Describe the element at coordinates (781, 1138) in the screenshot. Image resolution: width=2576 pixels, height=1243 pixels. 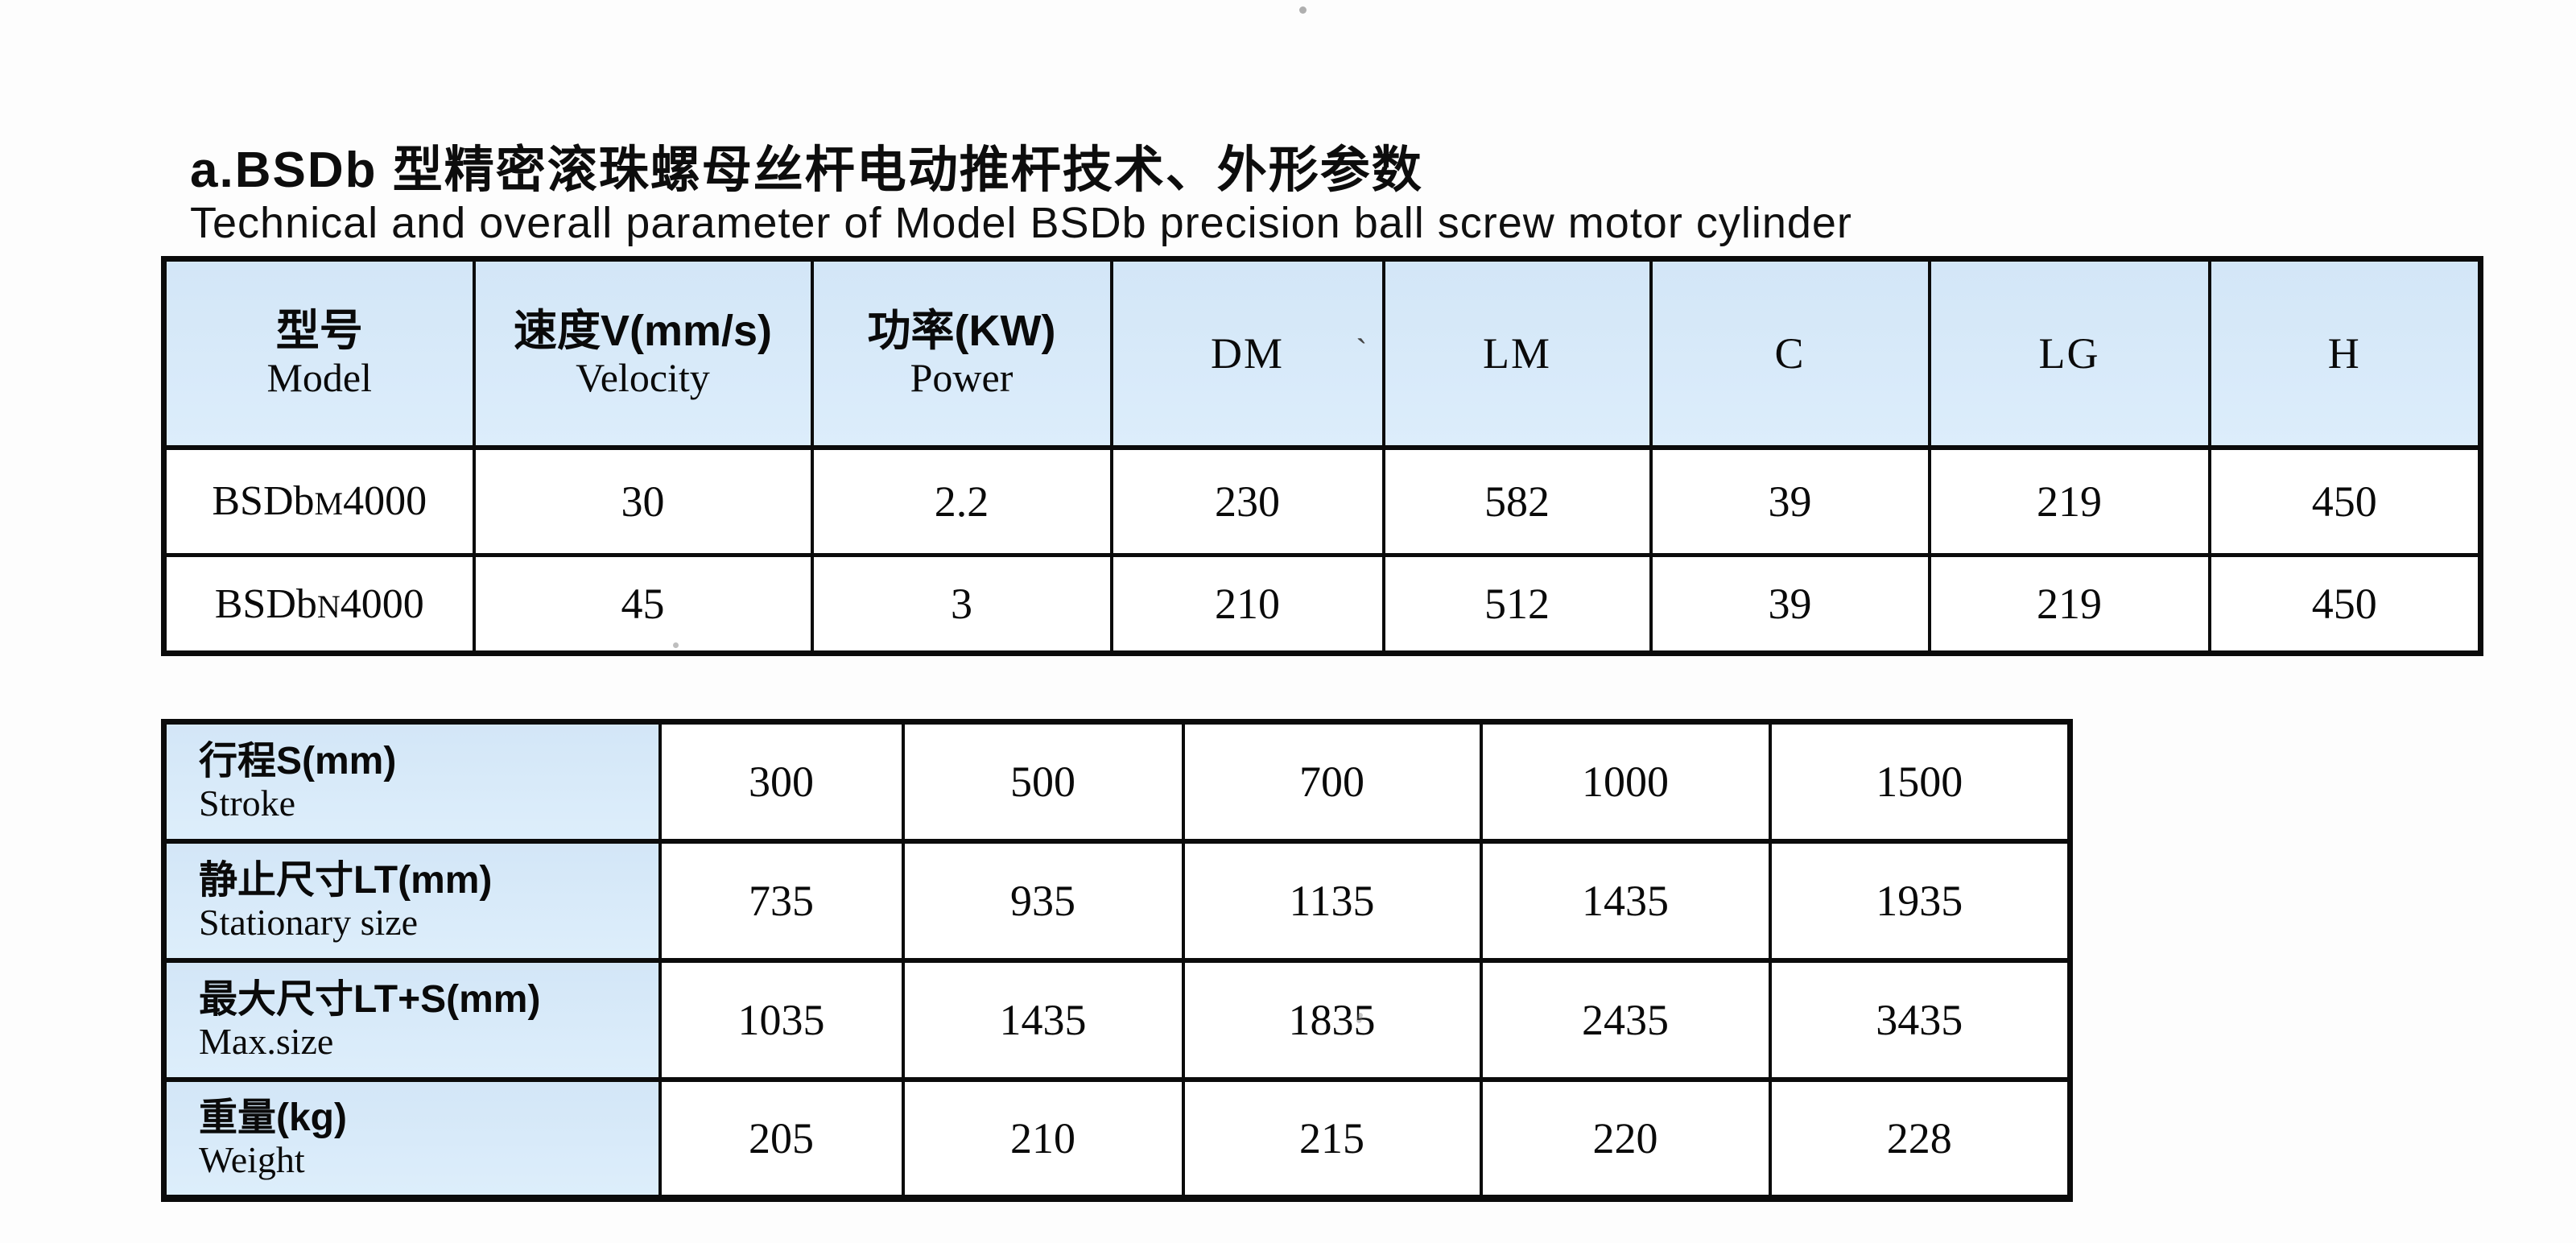
I see `weight-cell: 205` at that location.